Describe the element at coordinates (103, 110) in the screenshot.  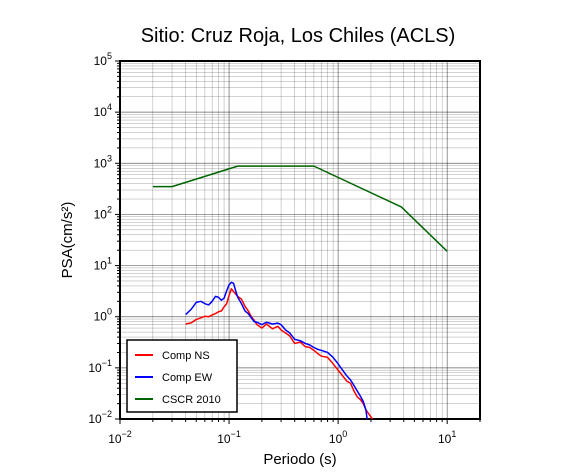
I see `y-tick-label: 10⁴` at that location.